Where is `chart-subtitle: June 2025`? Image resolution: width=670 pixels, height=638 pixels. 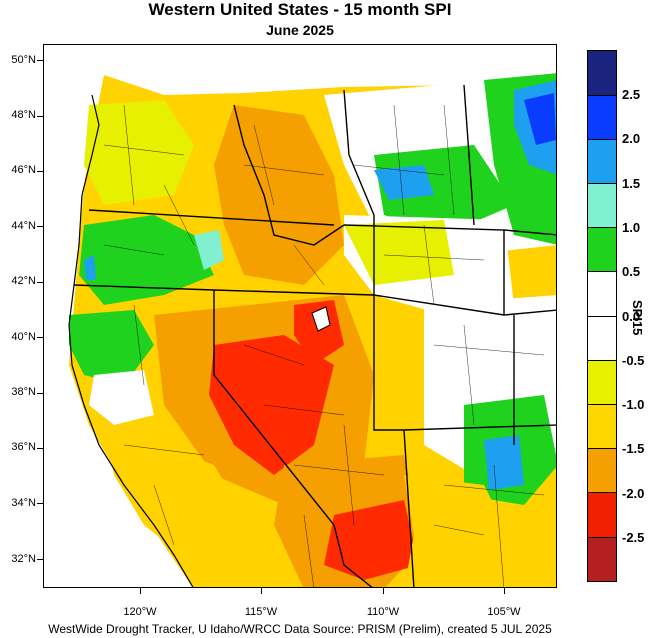
chart-subtitle: June 2025 is located at coordinates (300, 30).